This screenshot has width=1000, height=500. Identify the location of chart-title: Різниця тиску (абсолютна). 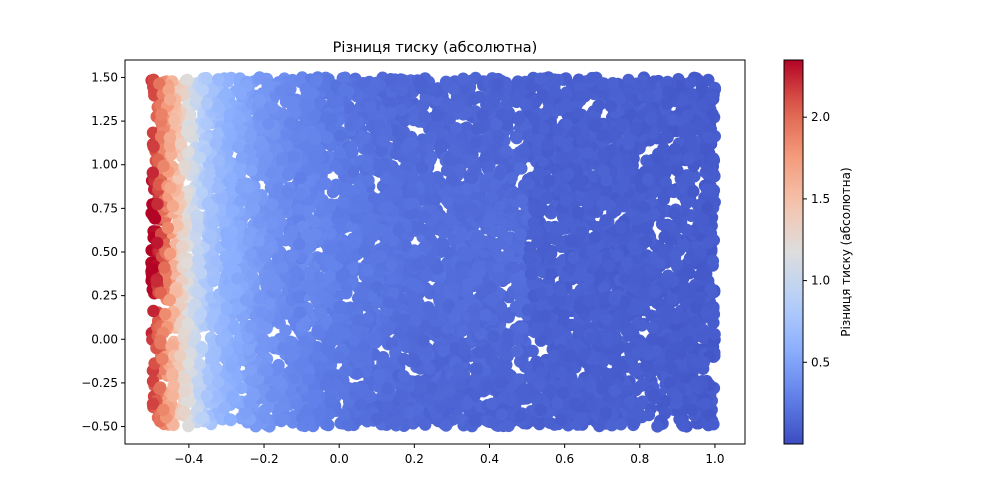
(435, 48).